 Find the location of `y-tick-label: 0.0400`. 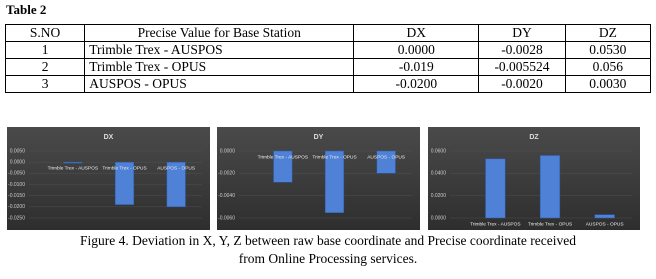

y-tick-label: 0.0400 is located at coordinates (439, 174).